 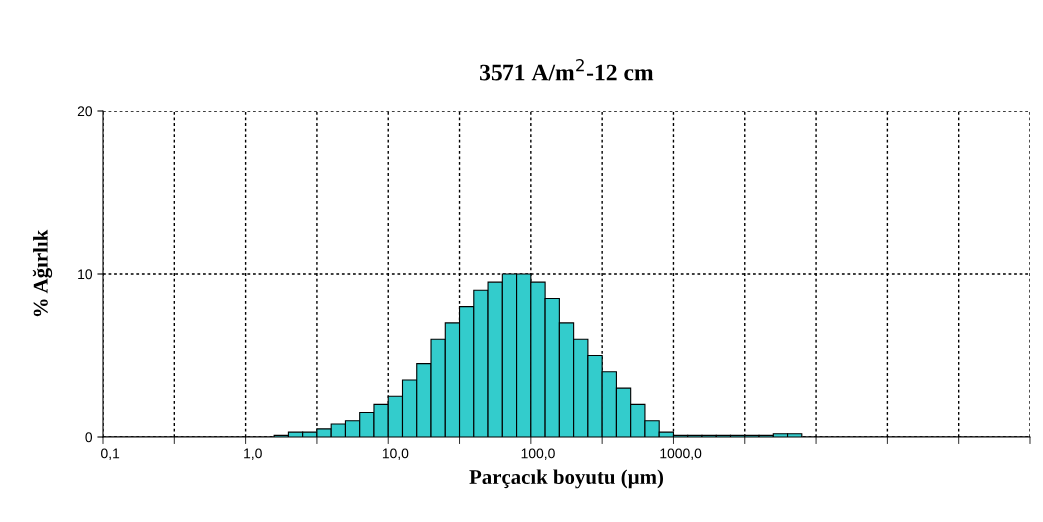 I want to click on x-tick-label: 0,1, so click(x=110, y=454).